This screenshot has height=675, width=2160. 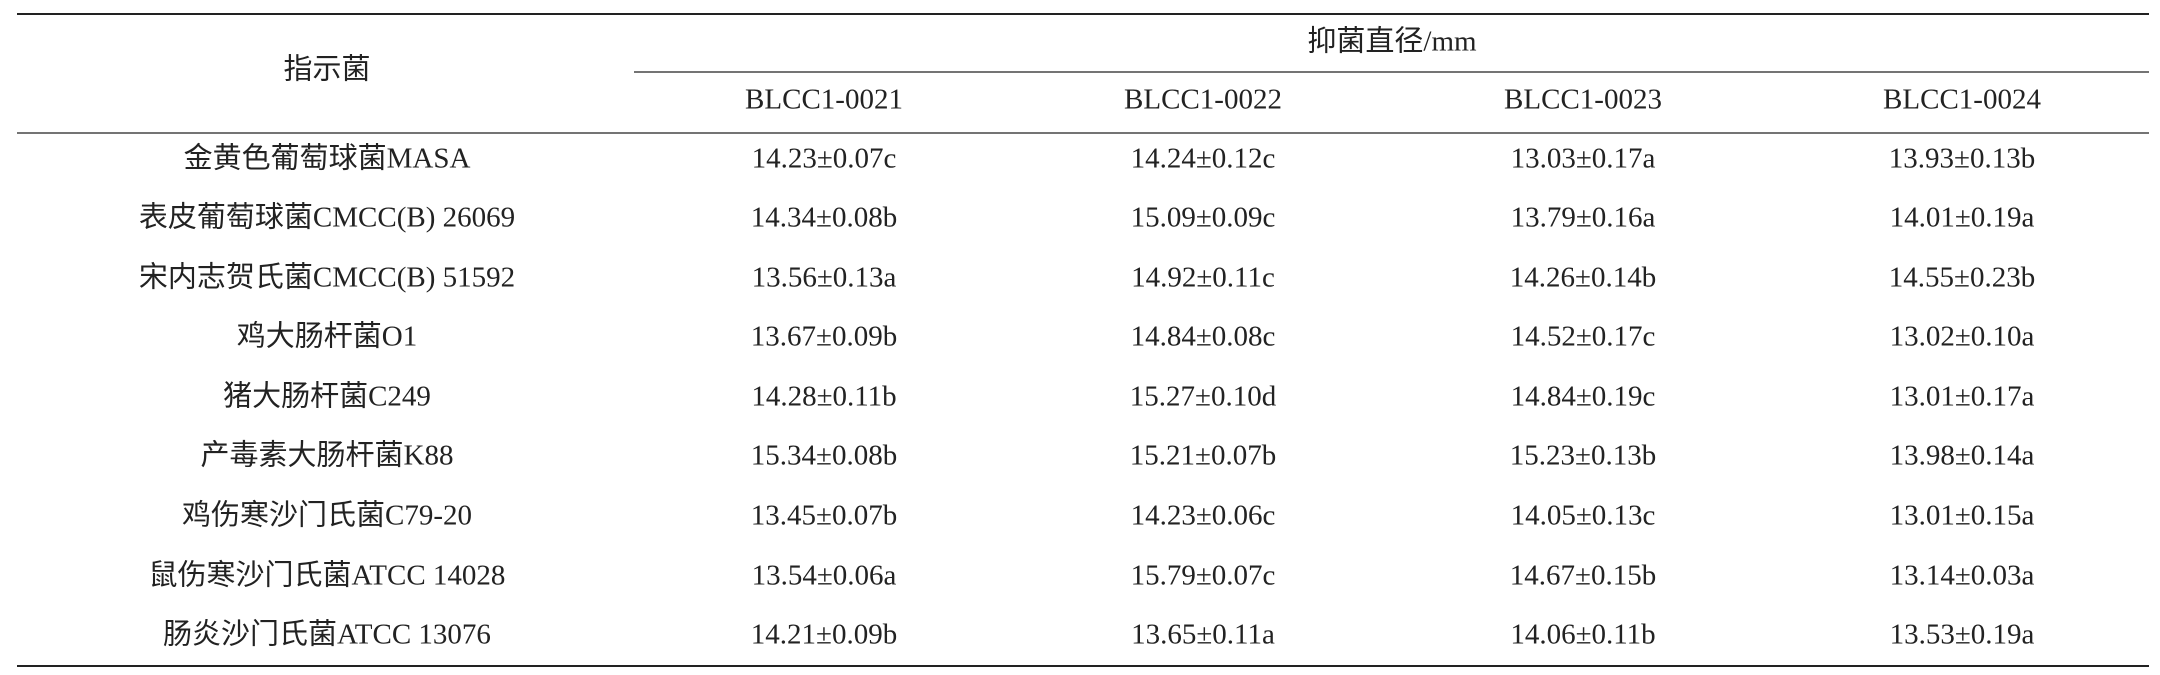 I want to click on column-header: BLCC1-0024, so click(x=1962, y=100).